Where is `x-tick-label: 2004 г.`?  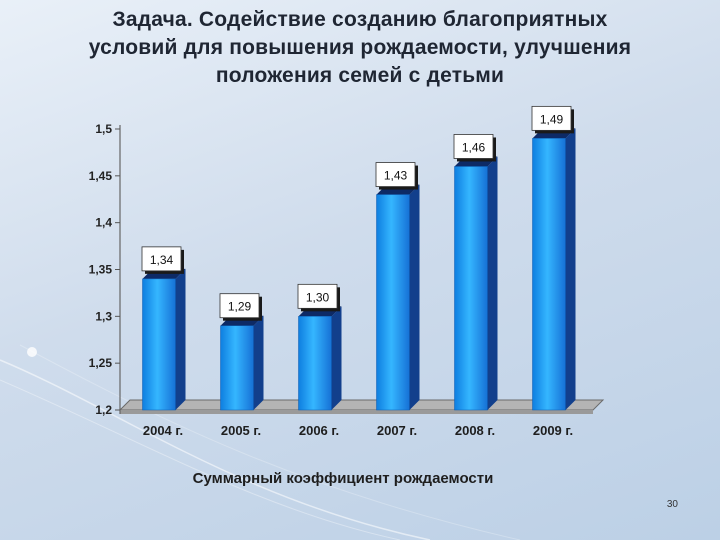
x-tick-label: 2004 г. is located at coordinates (163, 430).